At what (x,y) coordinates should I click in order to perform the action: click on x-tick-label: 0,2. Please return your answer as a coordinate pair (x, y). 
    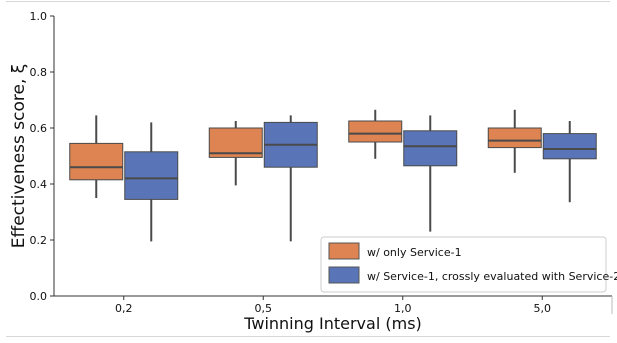
    Looking at the image, I should click on (124, 308).